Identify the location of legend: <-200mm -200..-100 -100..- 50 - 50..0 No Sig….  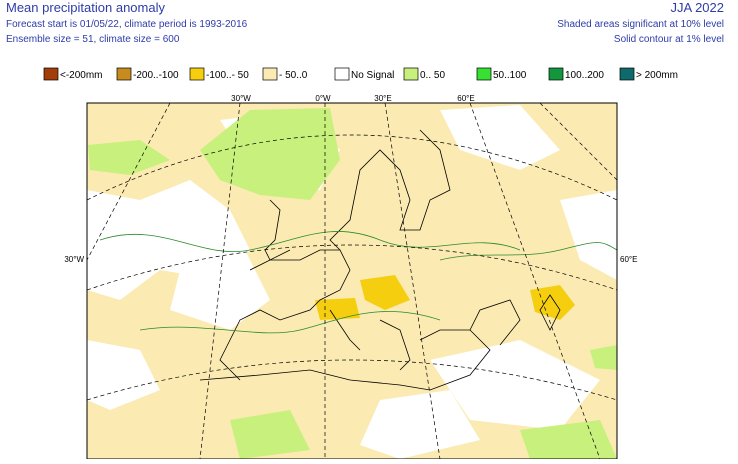
(360, 74).